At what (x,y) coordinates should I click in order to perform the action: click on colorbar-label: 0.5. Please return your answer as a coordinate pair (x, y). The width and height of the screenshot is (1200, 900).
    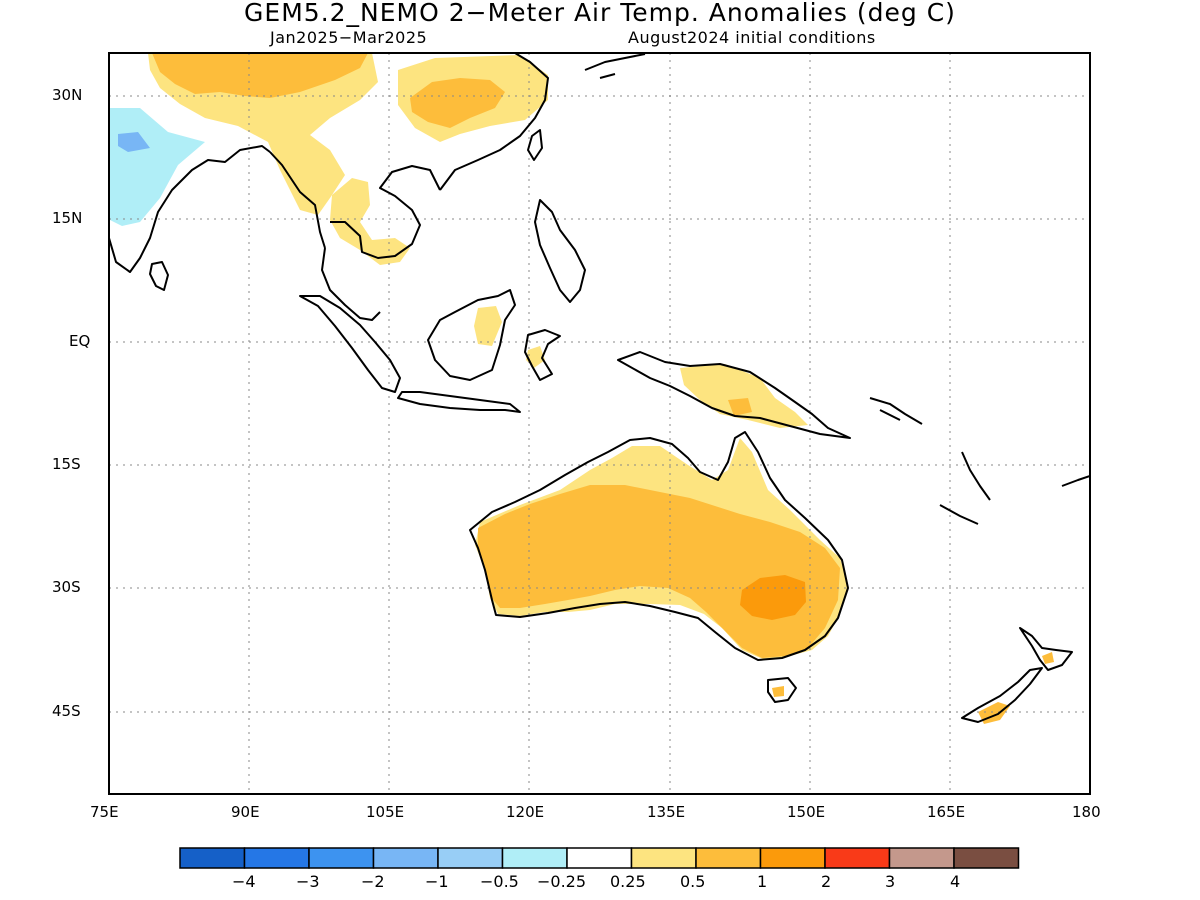
    Looking at the image, I should click on (693, 881).